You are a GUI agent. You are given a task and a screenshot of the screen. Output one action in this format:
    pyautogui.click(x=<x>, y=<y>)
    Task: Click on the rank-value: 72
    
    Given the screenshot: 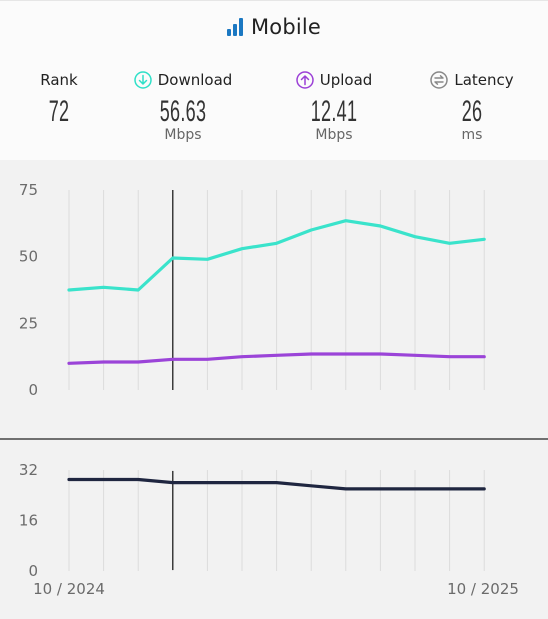 What is the action you would take?
    pyautogui.click(x=59, y=111)
    